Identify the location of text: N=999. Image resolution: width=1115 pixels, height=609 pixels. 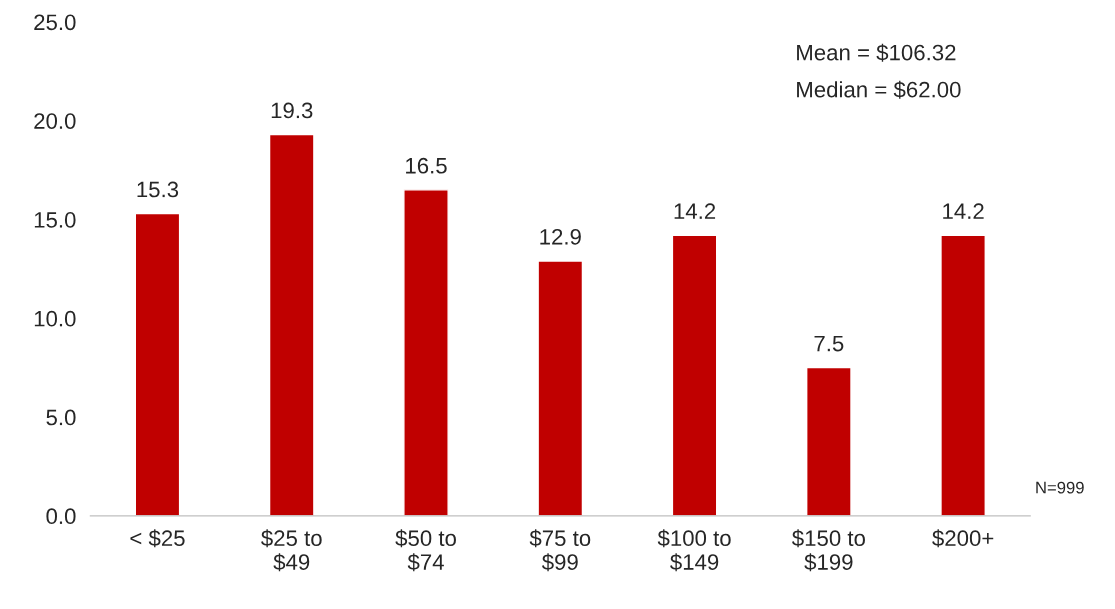
(1060, 487).